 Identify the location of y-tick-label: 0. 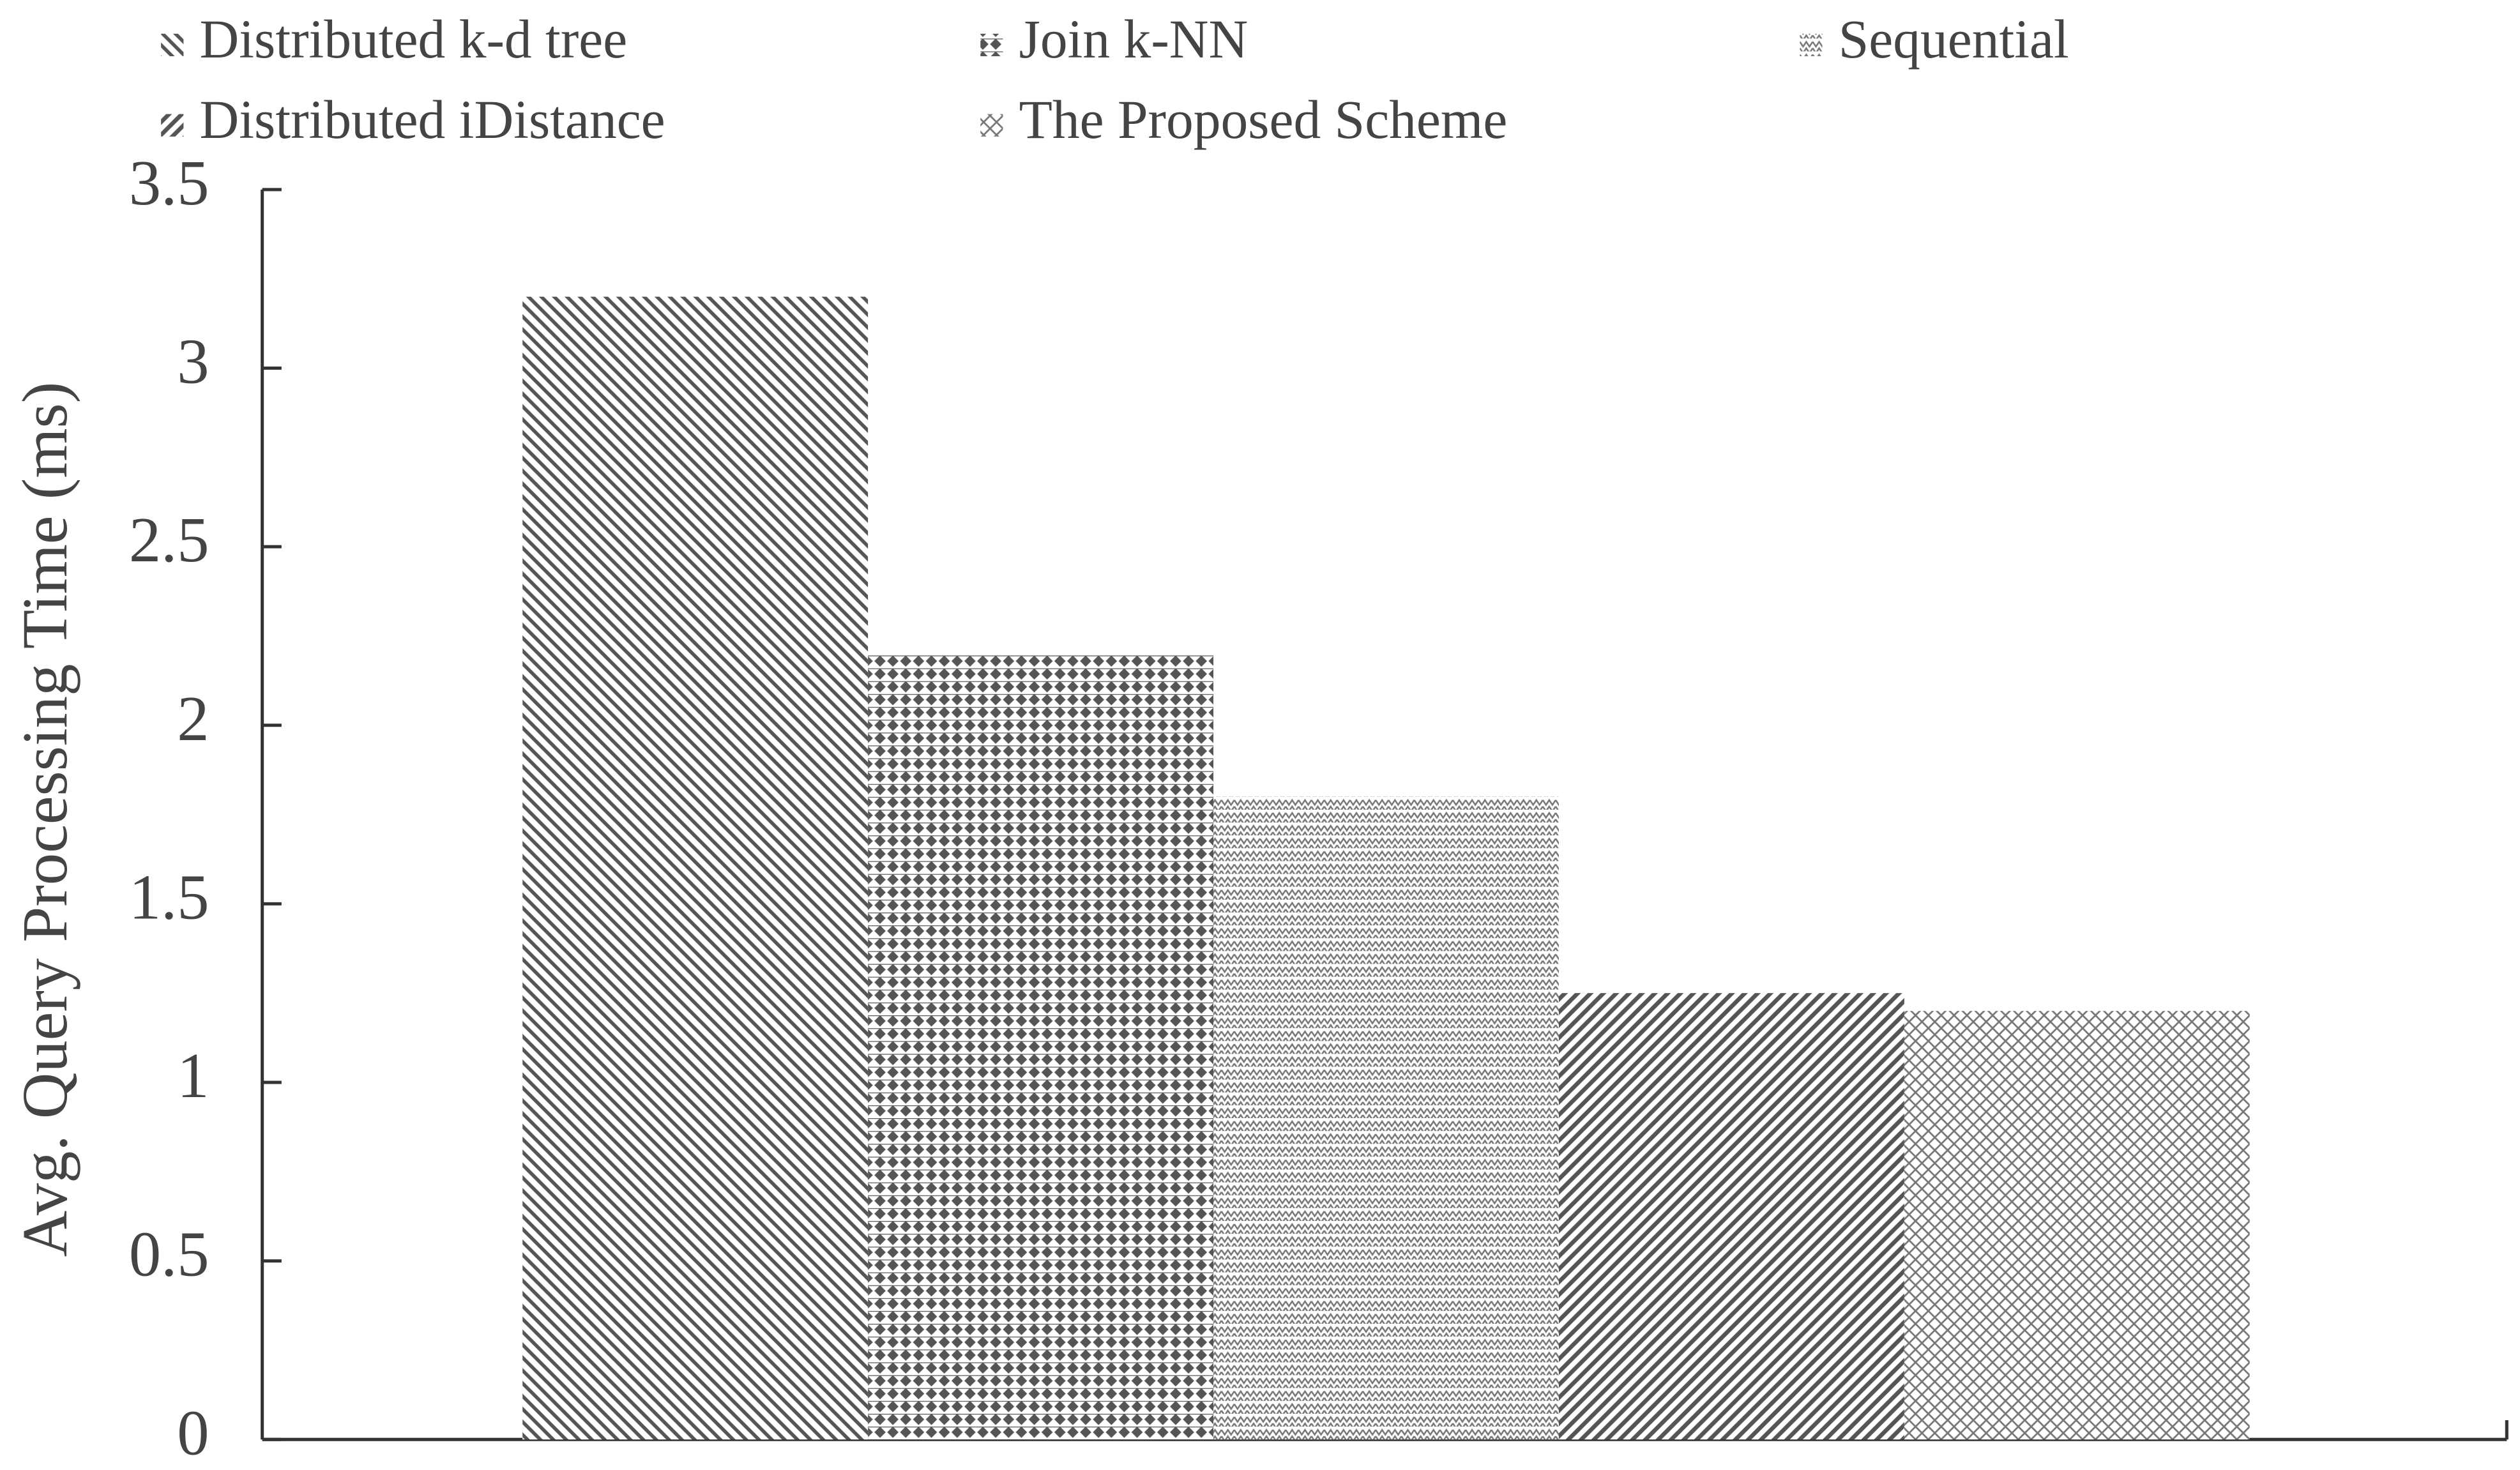
(193, 1433).